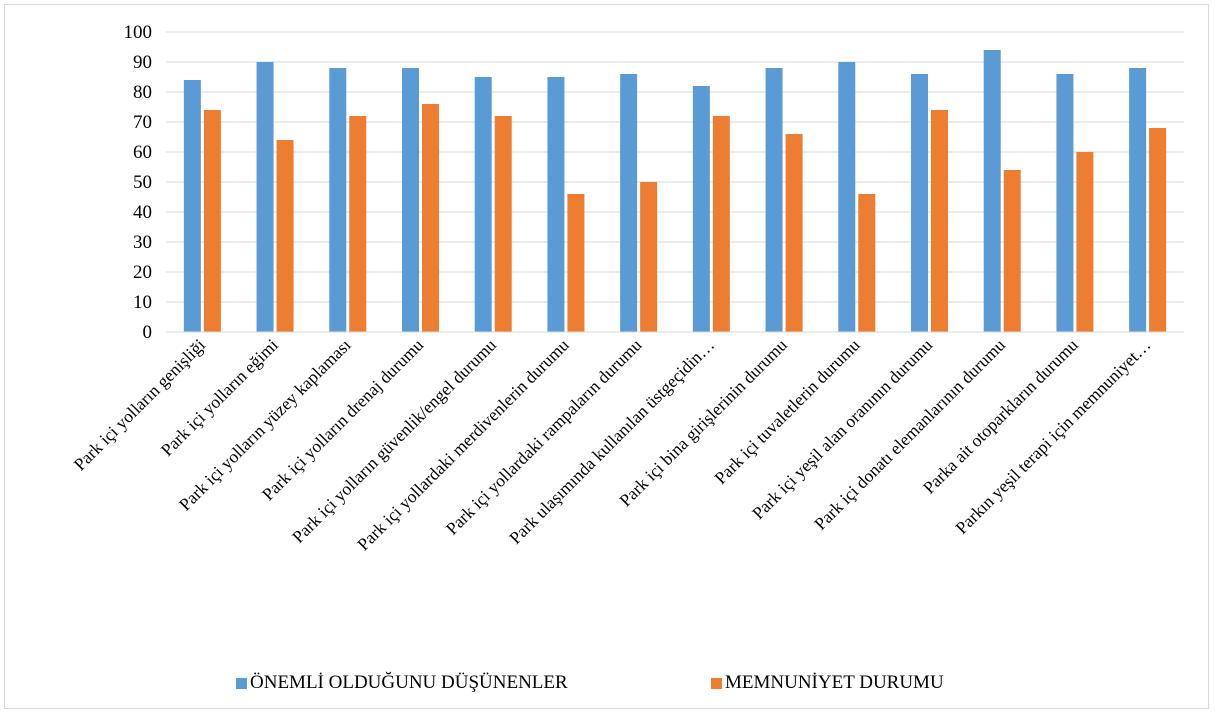 The width and height of the screenshot is (1215, 715). What do you see at coordinates (142, 92) in the screenshot?
I see `y-tick-label: 80` at bounding box center [142, 92].